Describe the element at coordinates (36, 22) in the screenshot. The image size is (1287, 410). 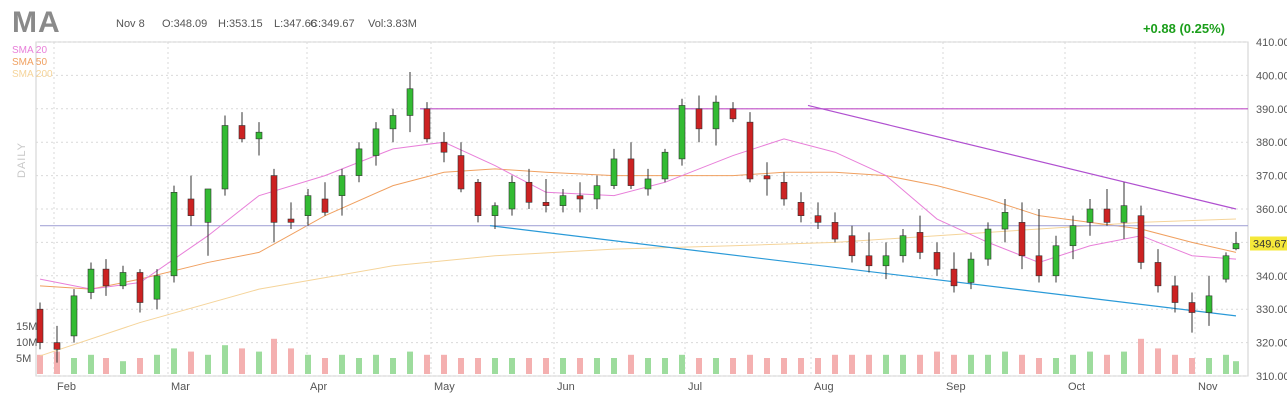
I see `ticker-symbol: MA` at that location.